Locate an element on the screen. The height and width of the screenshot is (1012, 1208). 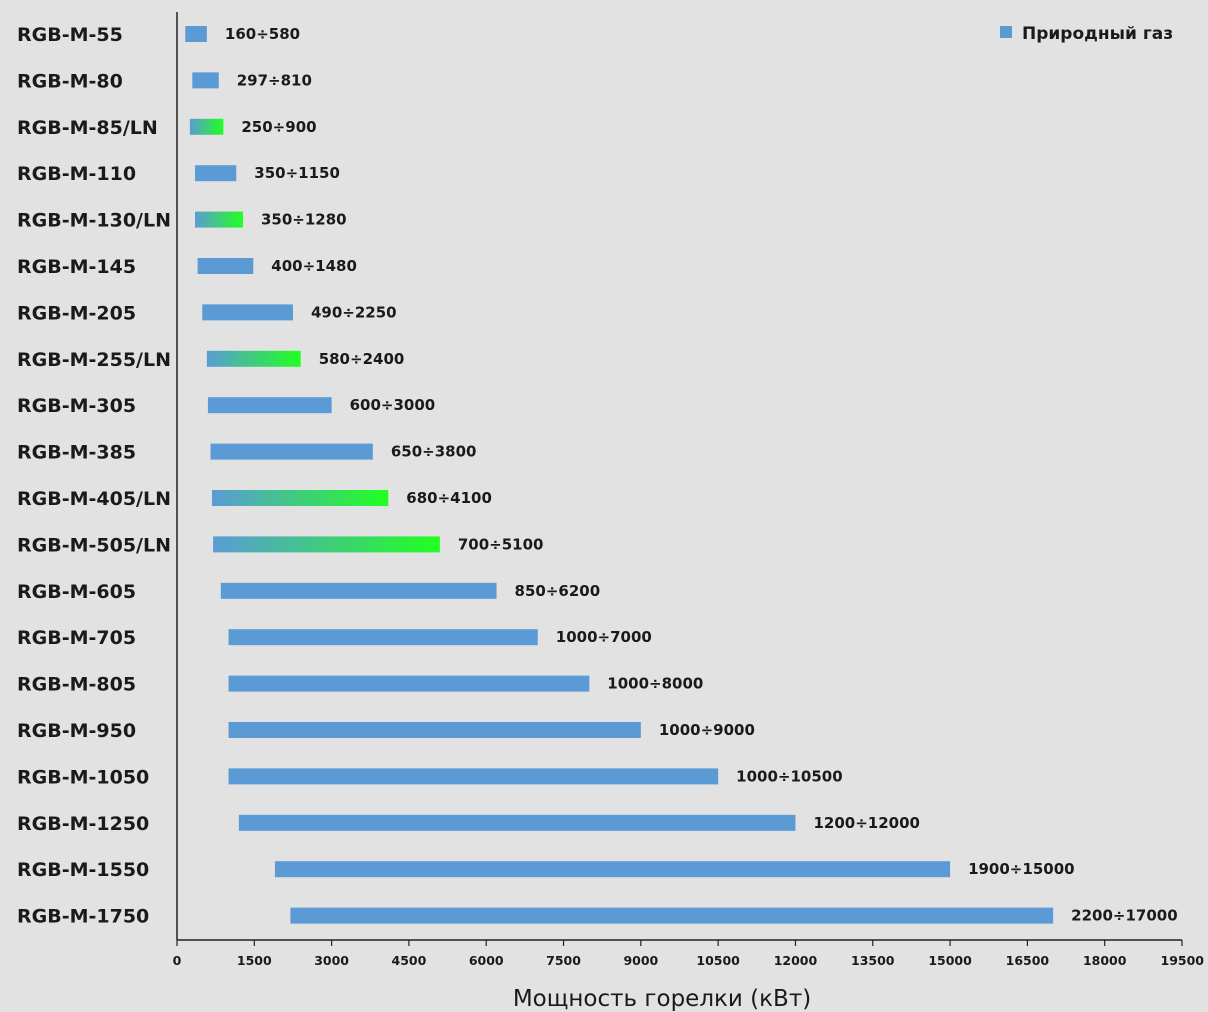
x-tick-label: 19500 is located at coordinates (1183, 960).